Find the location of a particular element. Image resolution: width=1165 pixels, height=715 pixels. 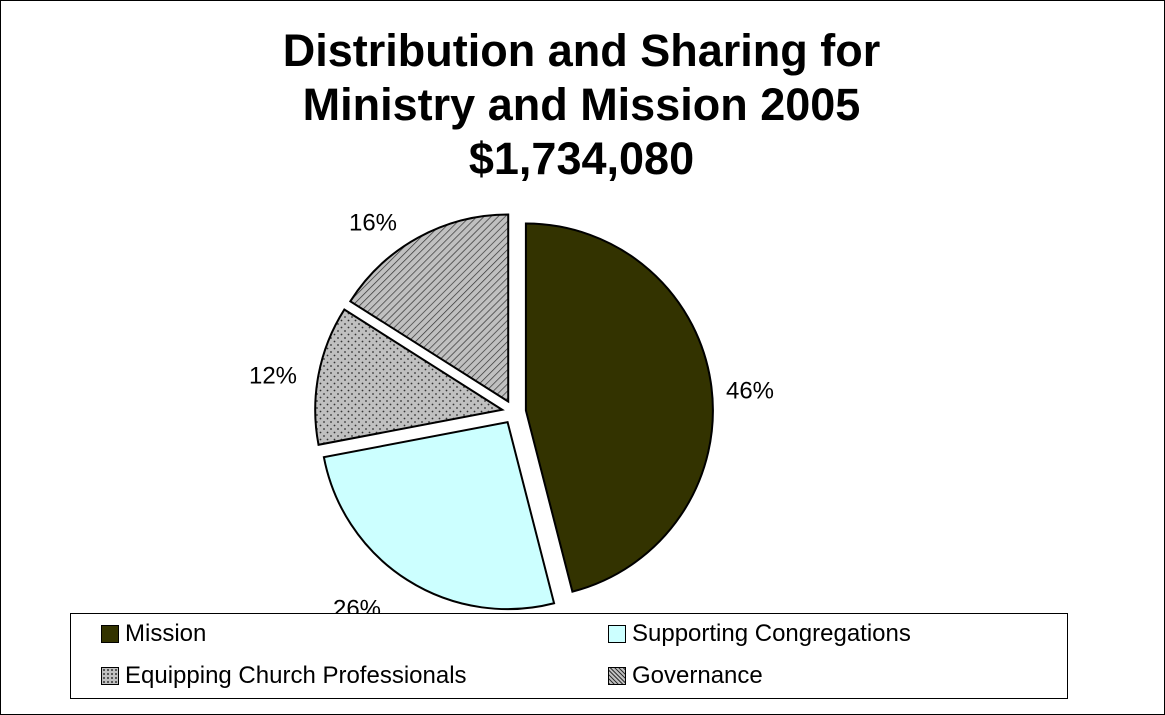

legend-label-governance: Governance is located at coordinates (697, 675).